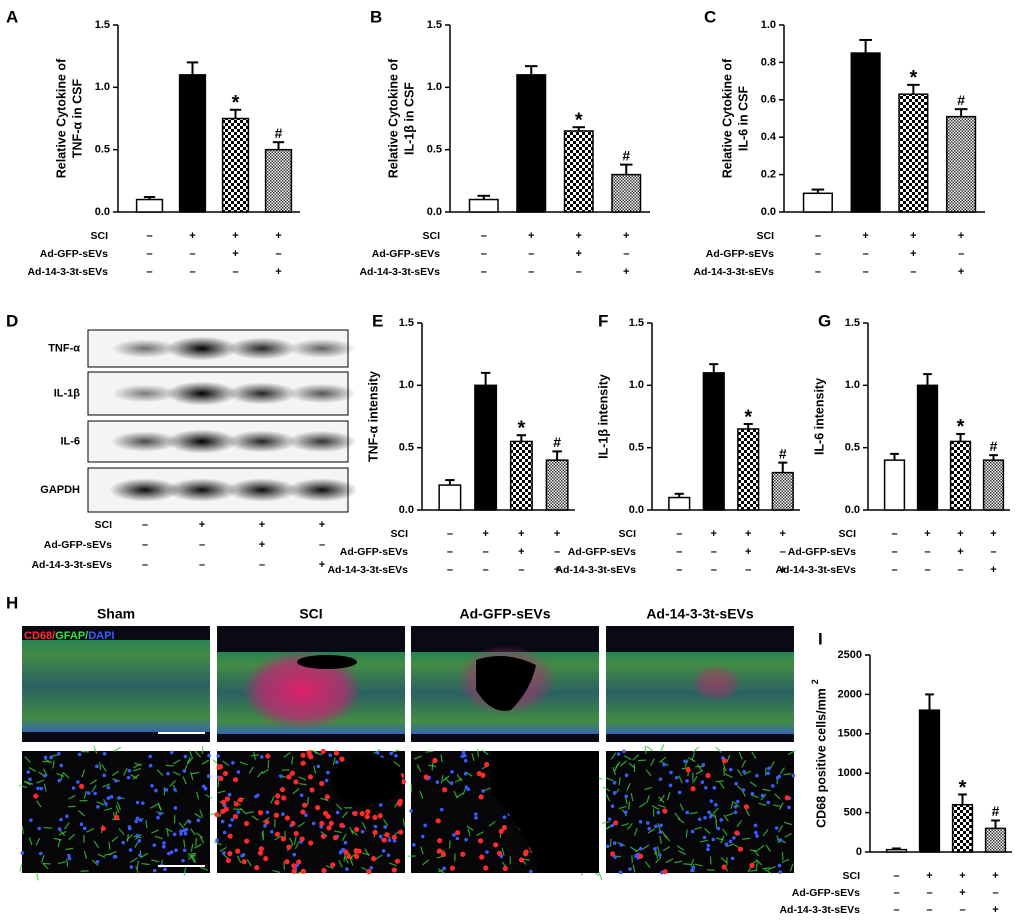  What do you see at coordinates (815, 570) in the screenshot?
I see `condition-label: Ad-14-3-3t-sEVs` at bounding box center [815, 570].